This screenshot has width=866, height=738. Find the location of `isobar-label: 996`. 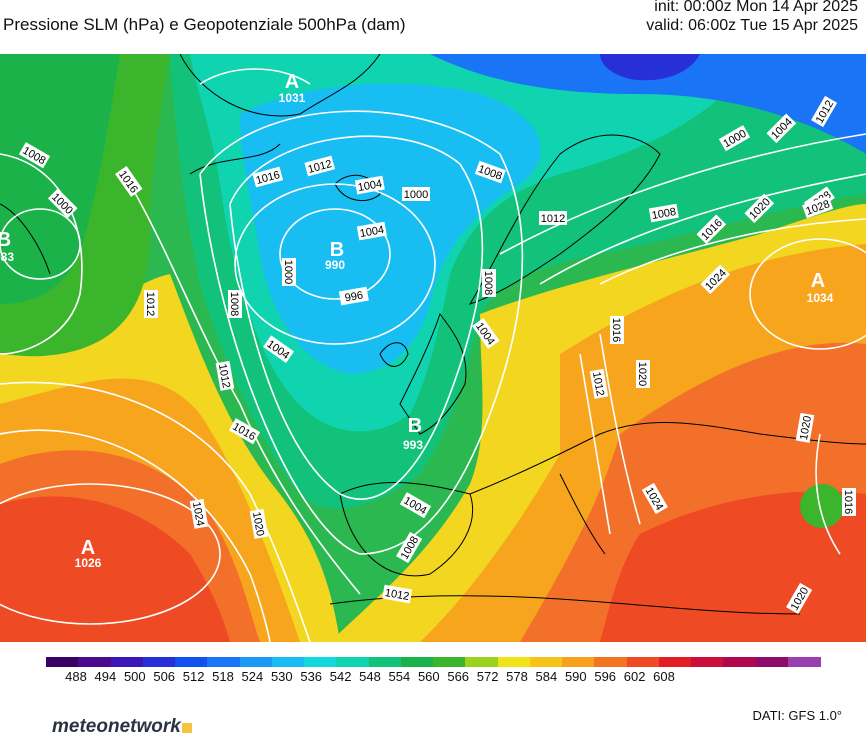

isobar-label: 996 is located at coordinates (354, 296).